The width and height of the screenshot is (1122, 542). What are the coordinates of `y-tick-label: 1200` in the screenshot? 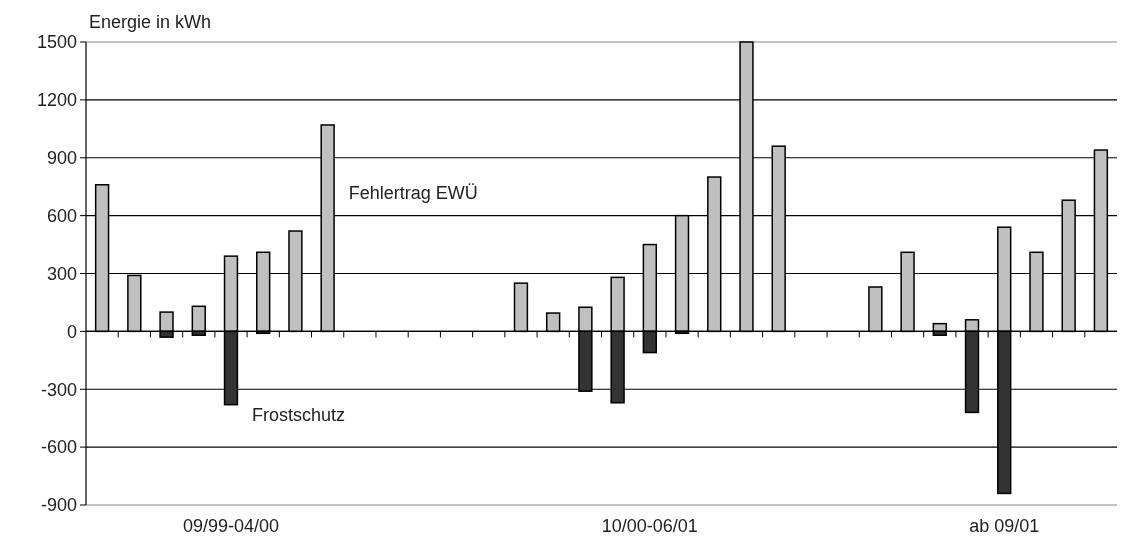 It's located at (56, 100).